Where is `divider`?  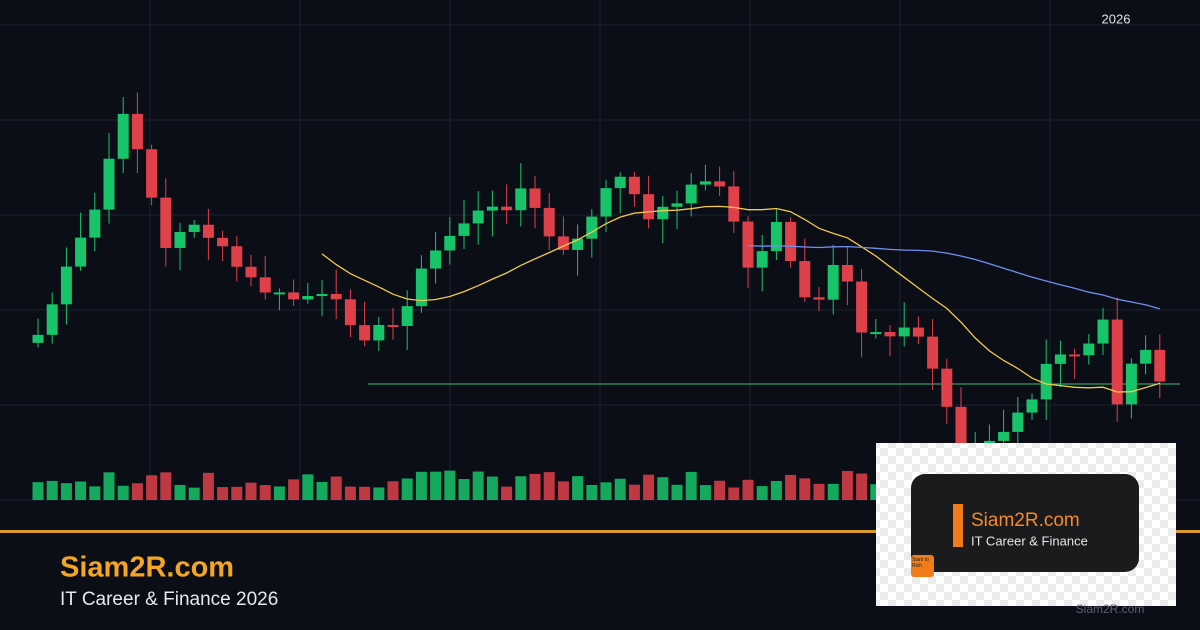 divider is located at coordinates (600, 531).